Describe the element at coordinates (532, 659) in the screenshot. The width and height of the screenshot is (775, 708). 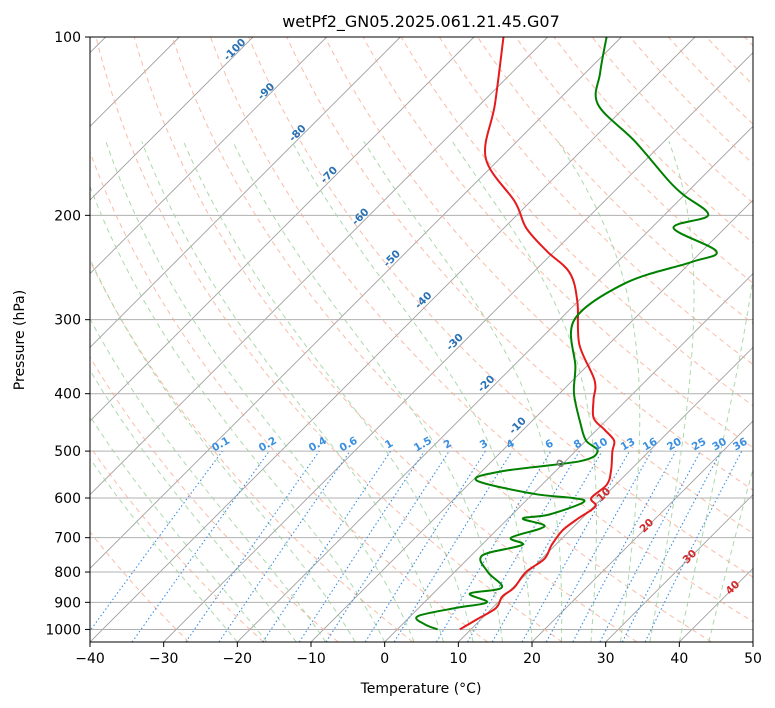
I see `x-tick-label: 20` at that location.